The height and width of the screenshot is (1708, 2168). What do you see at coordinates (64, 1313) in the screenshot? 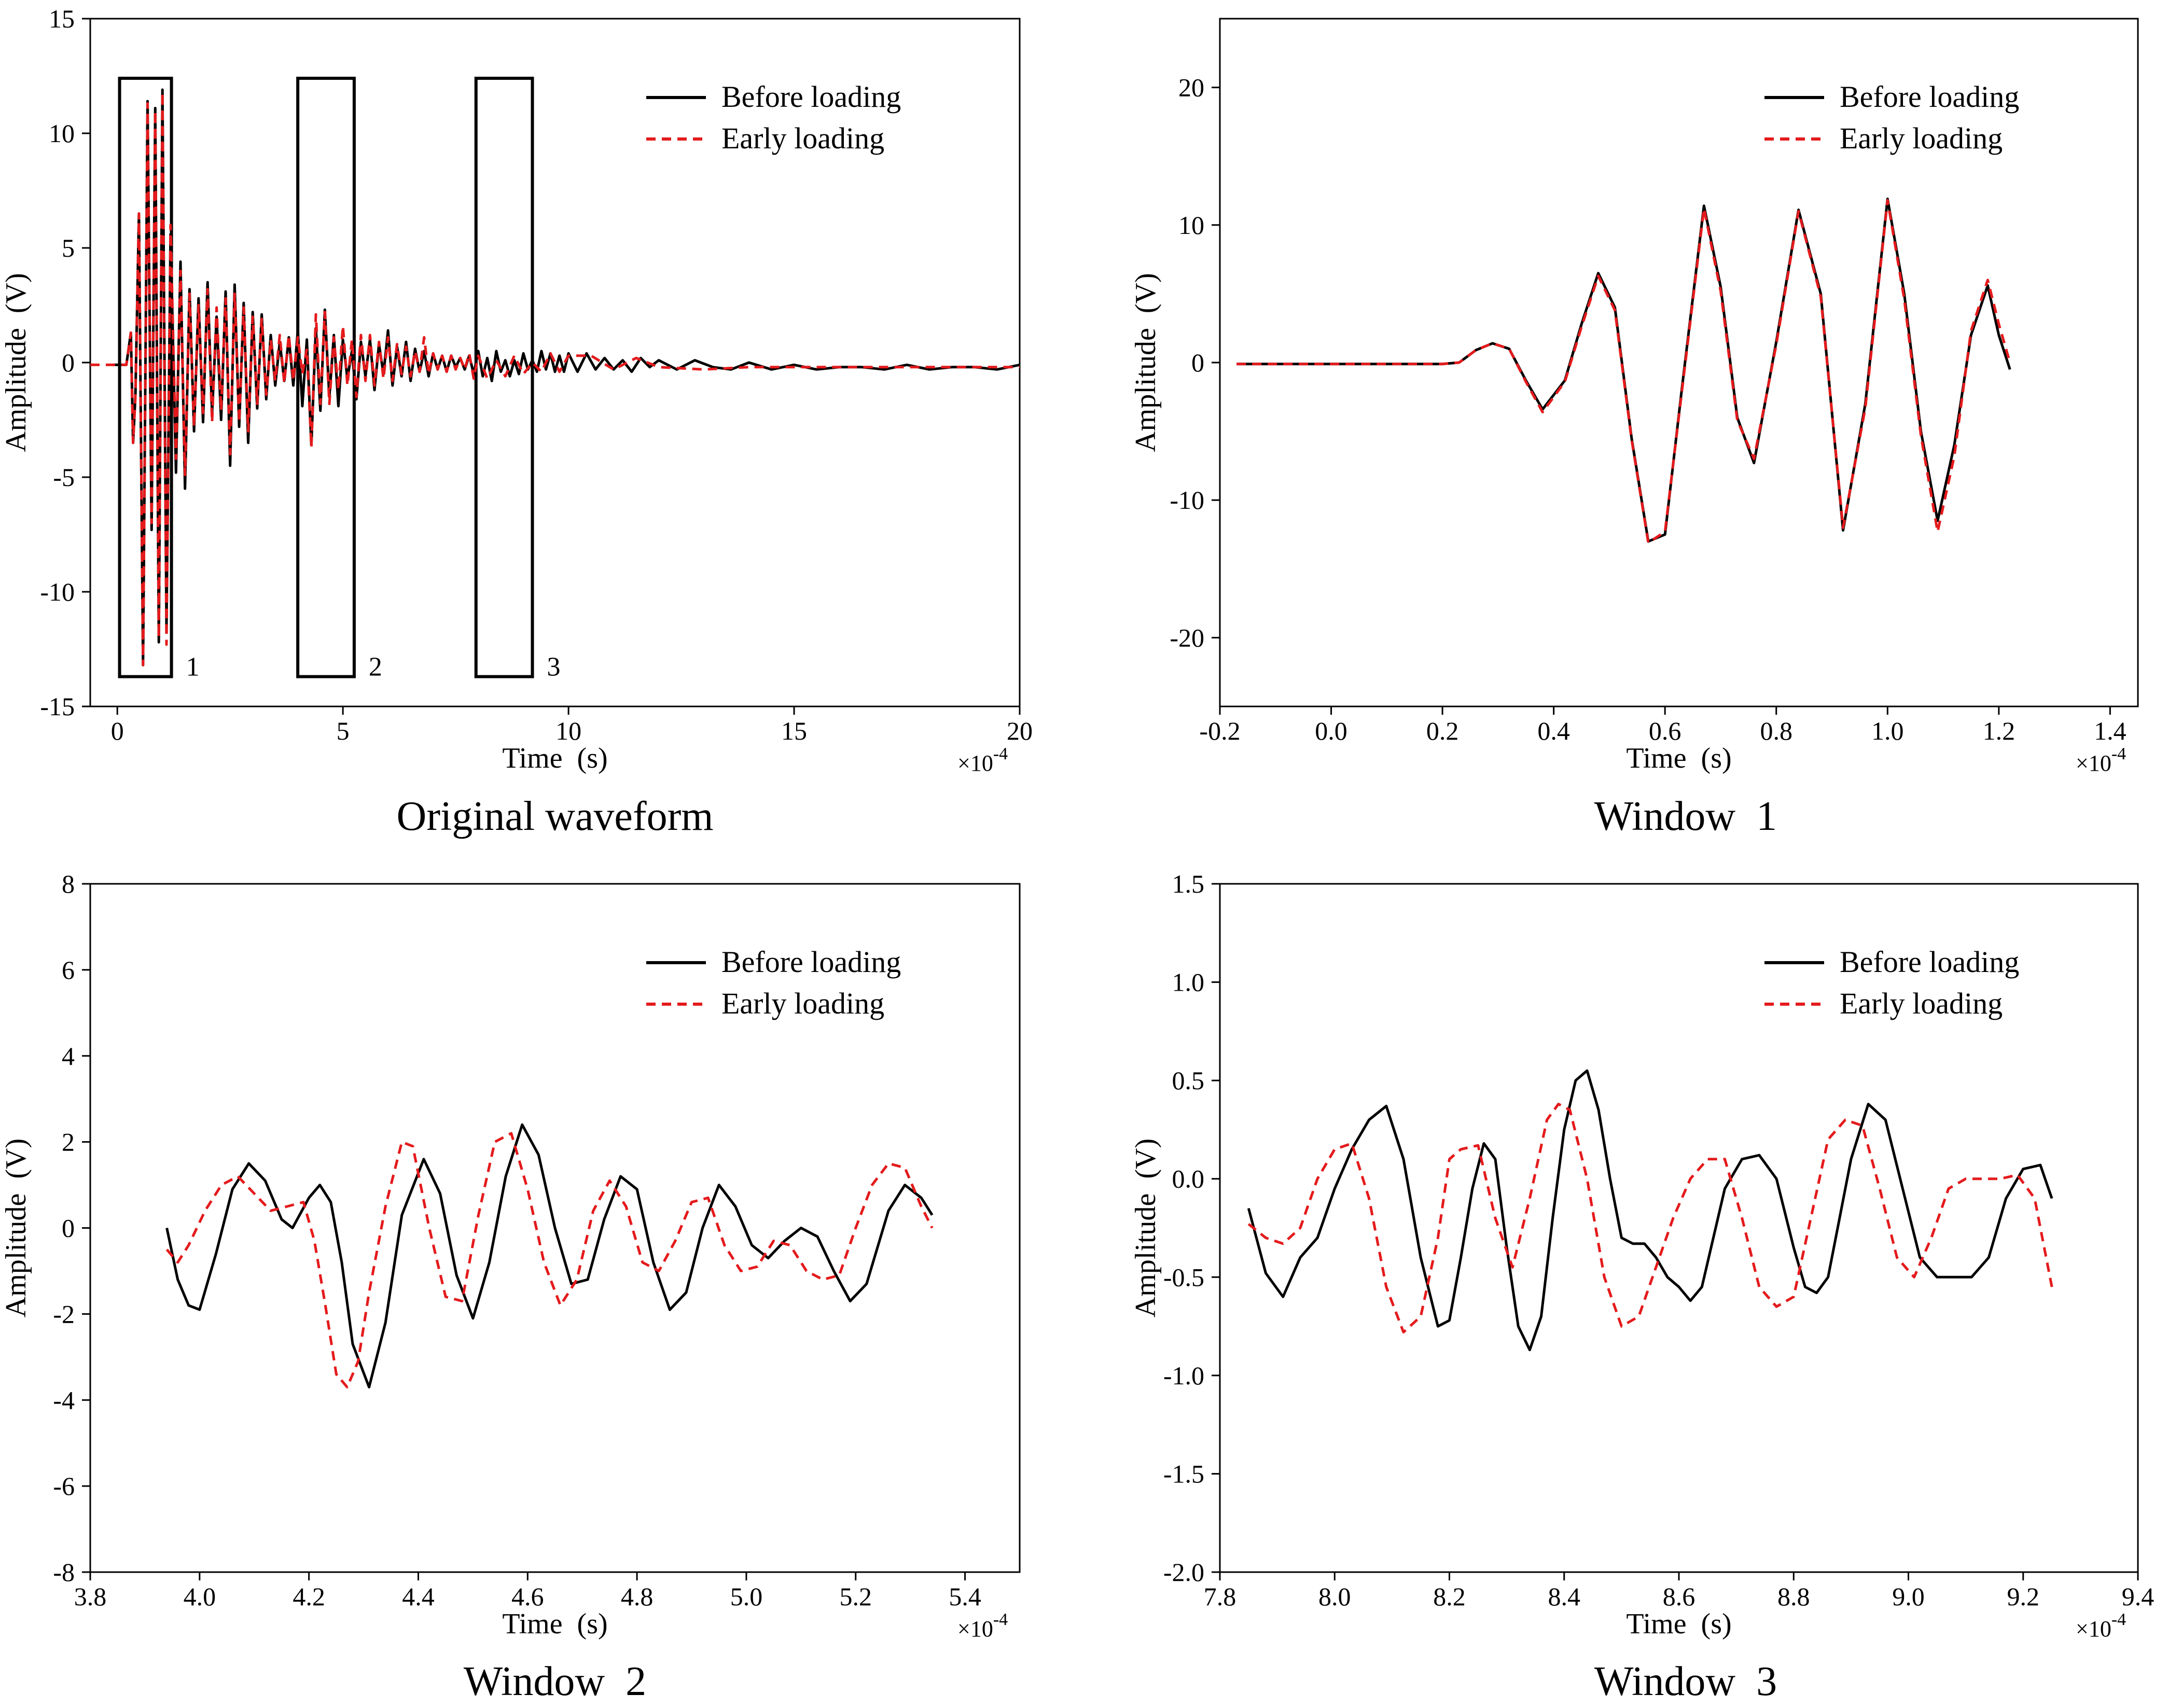
I see `y-tick-label: -2` at bounding box center [64, 1313].